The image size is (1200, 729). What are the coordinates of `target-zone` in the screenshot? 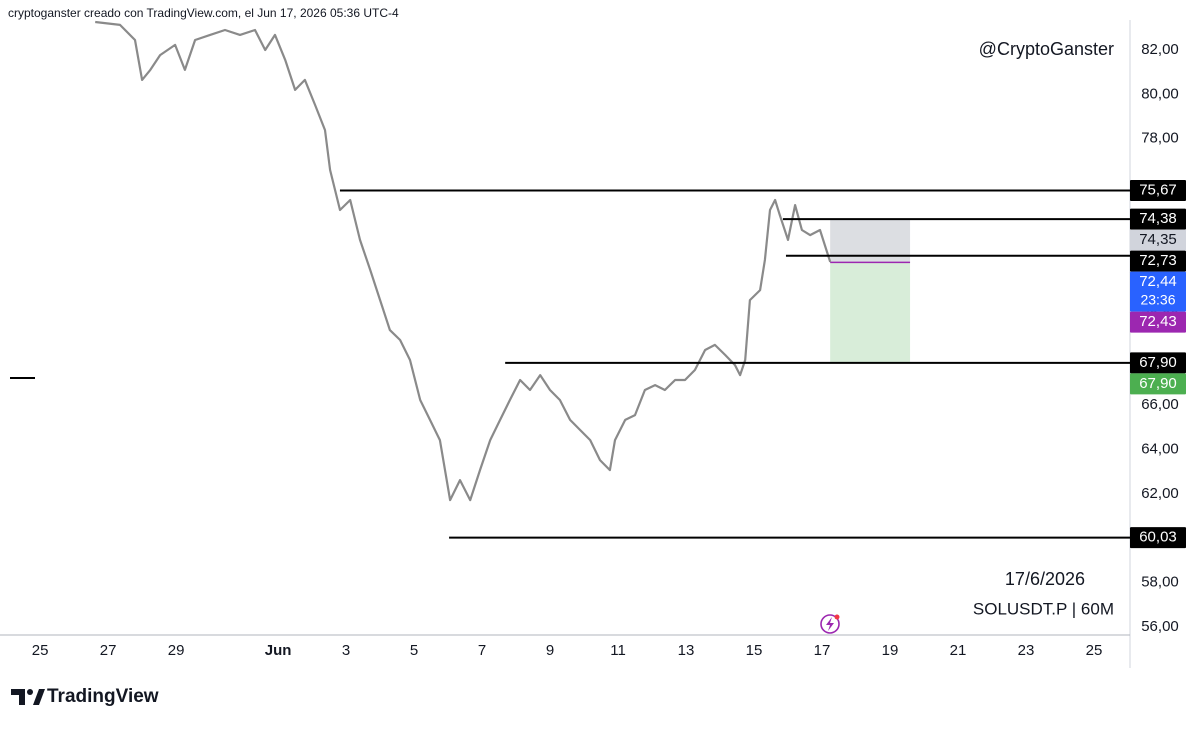 It's located at (870, 312).